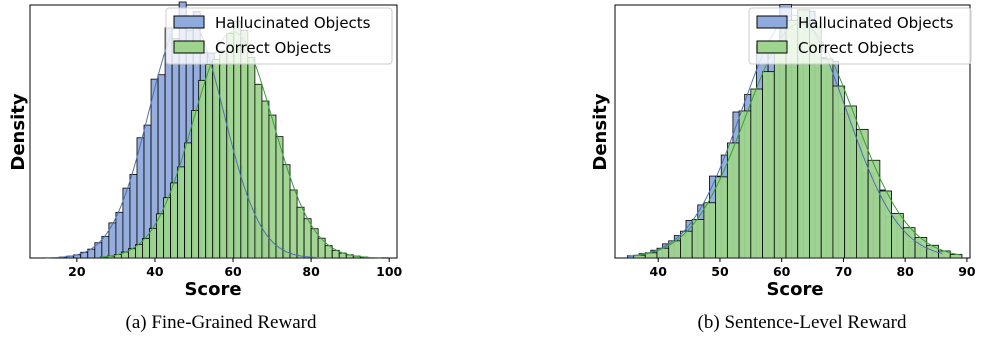 The width and height of the screenshot is (984, 337). I want to click on legend-swatch-hallucinated-a, so click(189, 22).